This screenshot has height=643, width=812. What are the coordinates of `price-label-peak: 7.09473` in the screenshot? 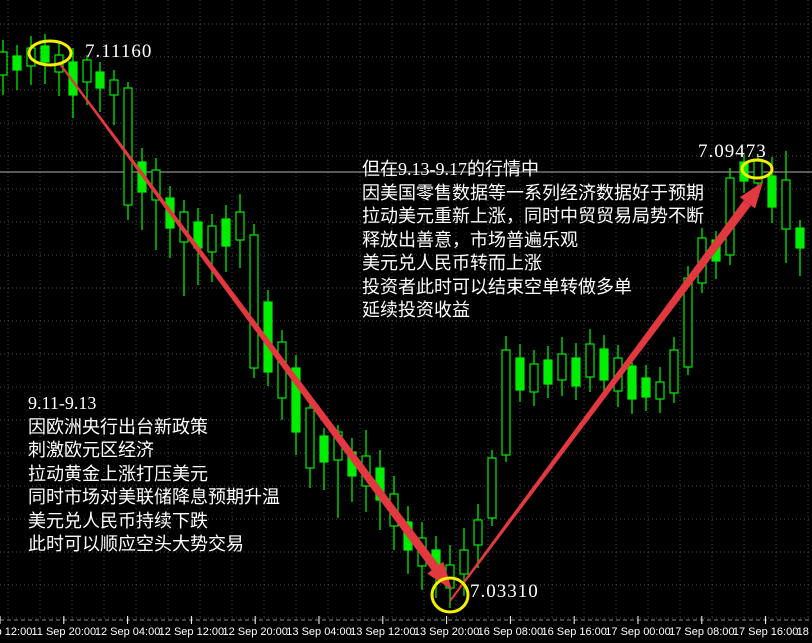 It's located at (732, 151).